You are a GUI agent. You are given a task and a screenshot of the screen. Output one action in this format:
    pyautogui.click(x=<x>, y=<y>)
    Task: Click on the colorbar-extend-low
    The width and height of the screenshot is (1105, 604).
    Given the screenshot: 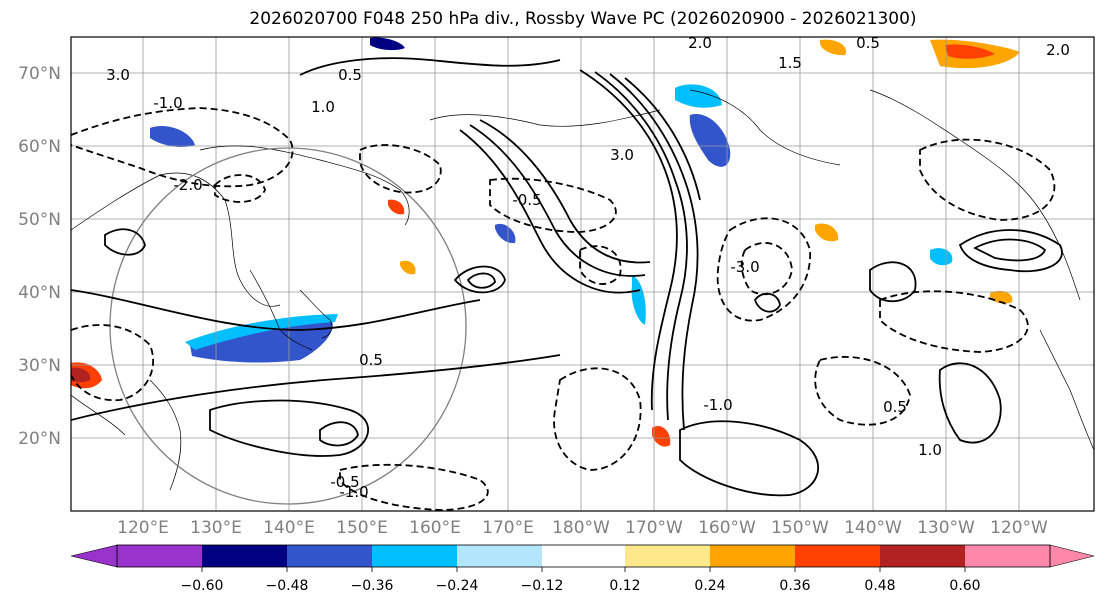 What is the action you would take?
    pyautogui.click(x=94, y=556)
    